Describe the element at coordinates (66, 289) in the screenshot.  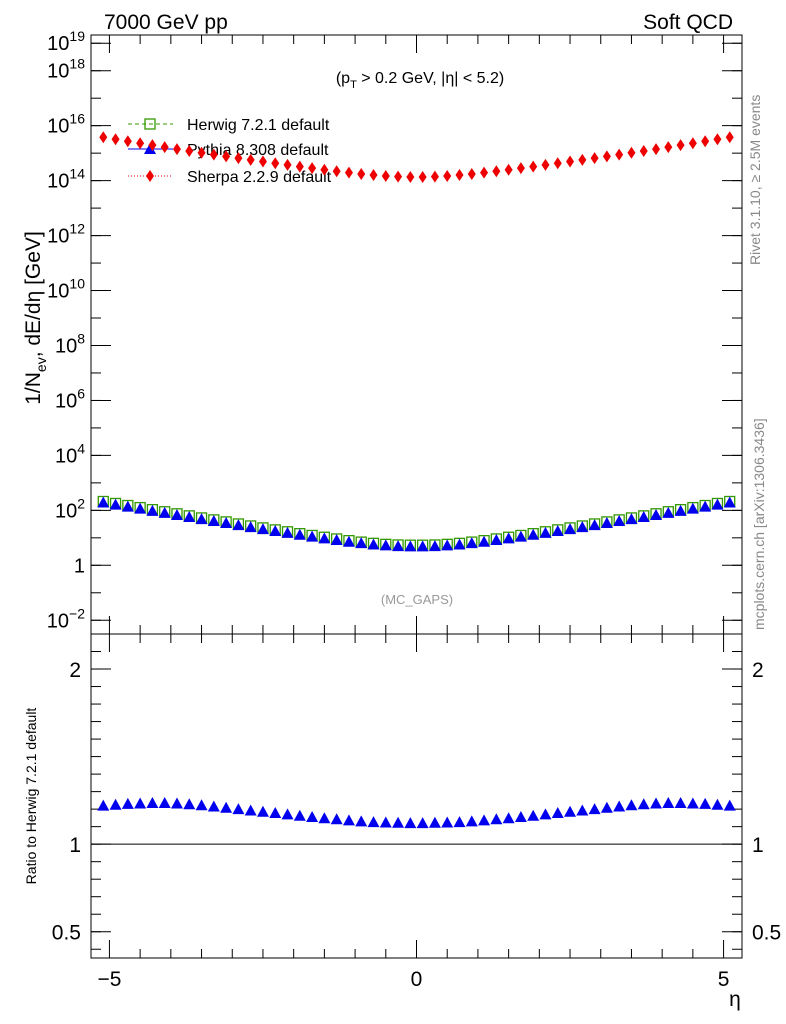
I see `main-y-tick-label: 1010` at that location.